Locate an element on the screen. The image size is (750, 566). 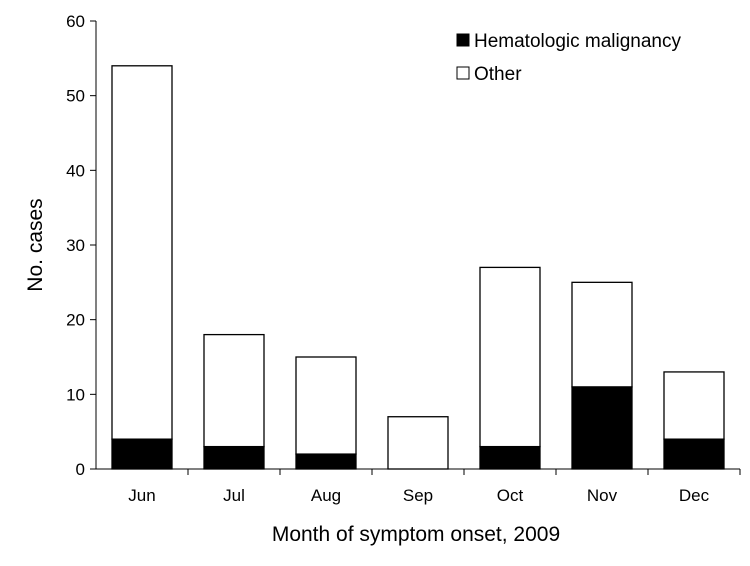
legend-swatch-other is located at coordinates (463, 73).